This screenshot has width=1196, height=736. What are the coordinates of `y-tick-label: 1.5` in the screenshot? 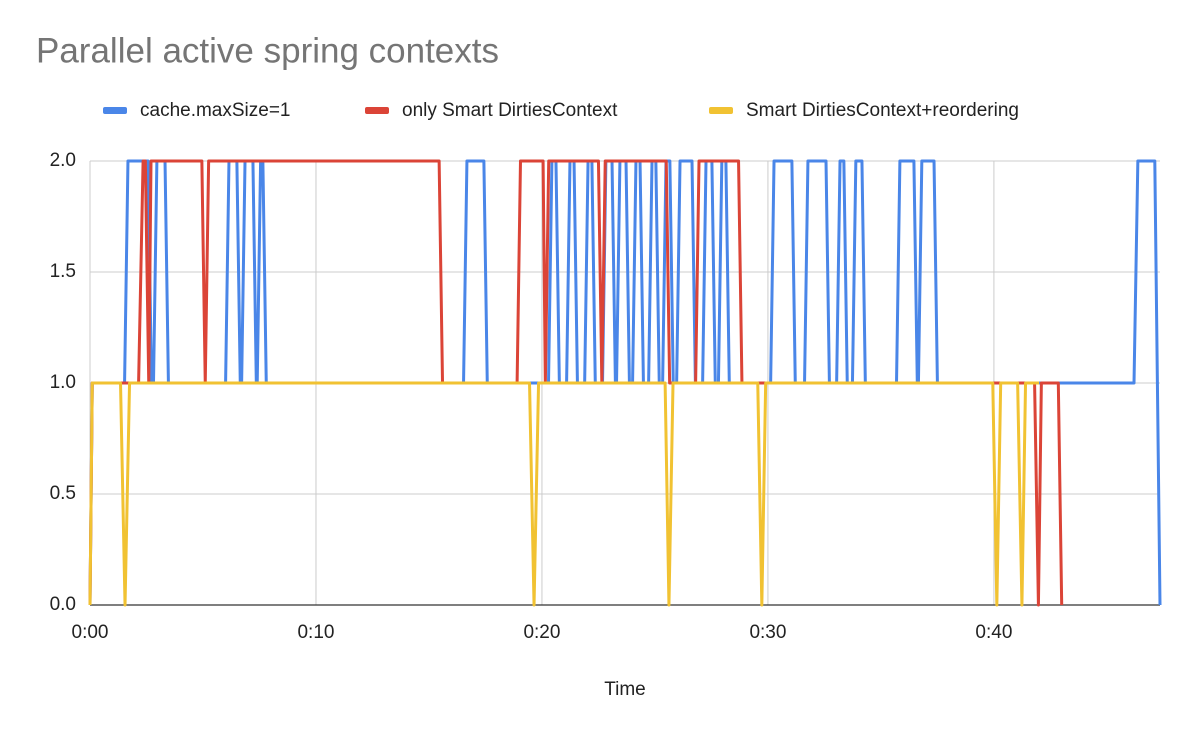 It's located at (63, 271).